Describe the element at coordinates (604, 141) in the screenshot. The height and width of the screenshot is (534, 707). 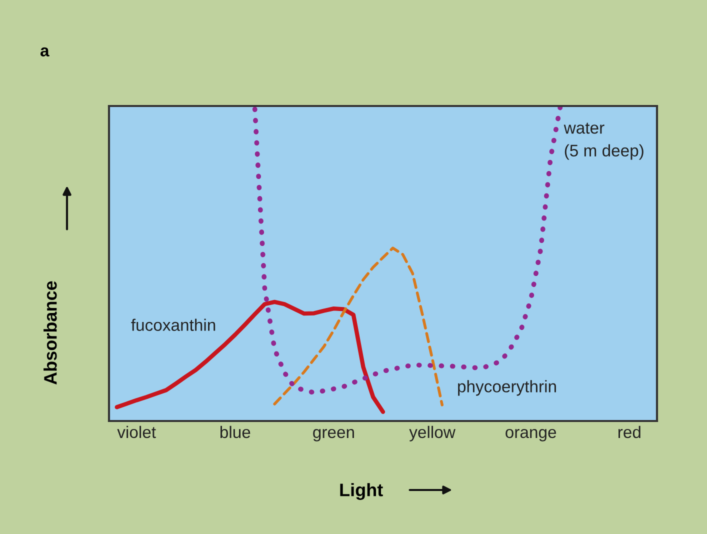
I see `series-label: water (5 m deep)` at that location.